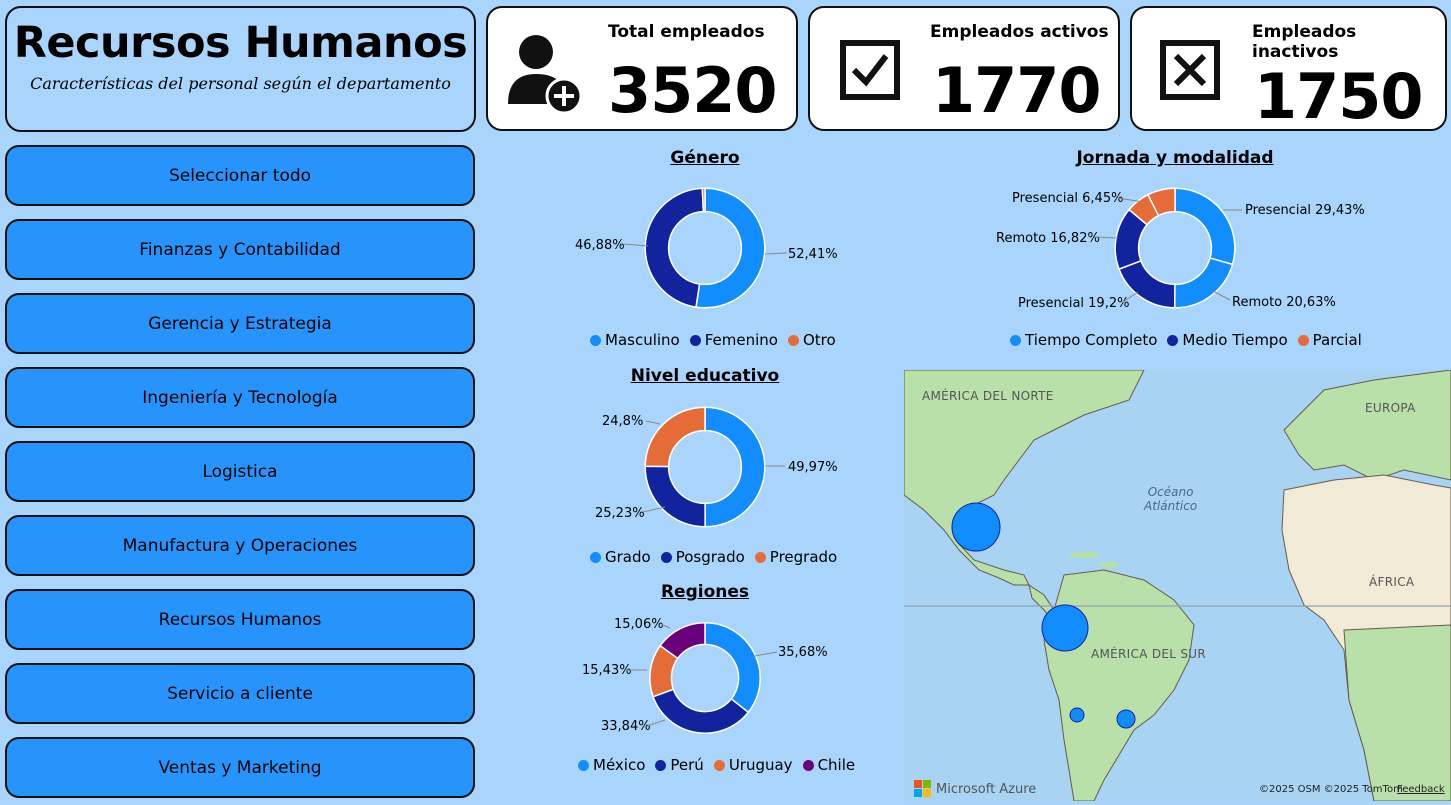 The height and width of the screenshot is (805, 1451). Describe the element at coordinates (240, 693) in the screenshot. I see `dept-button-servicio-cliente: Servicio a cliente` at that location.